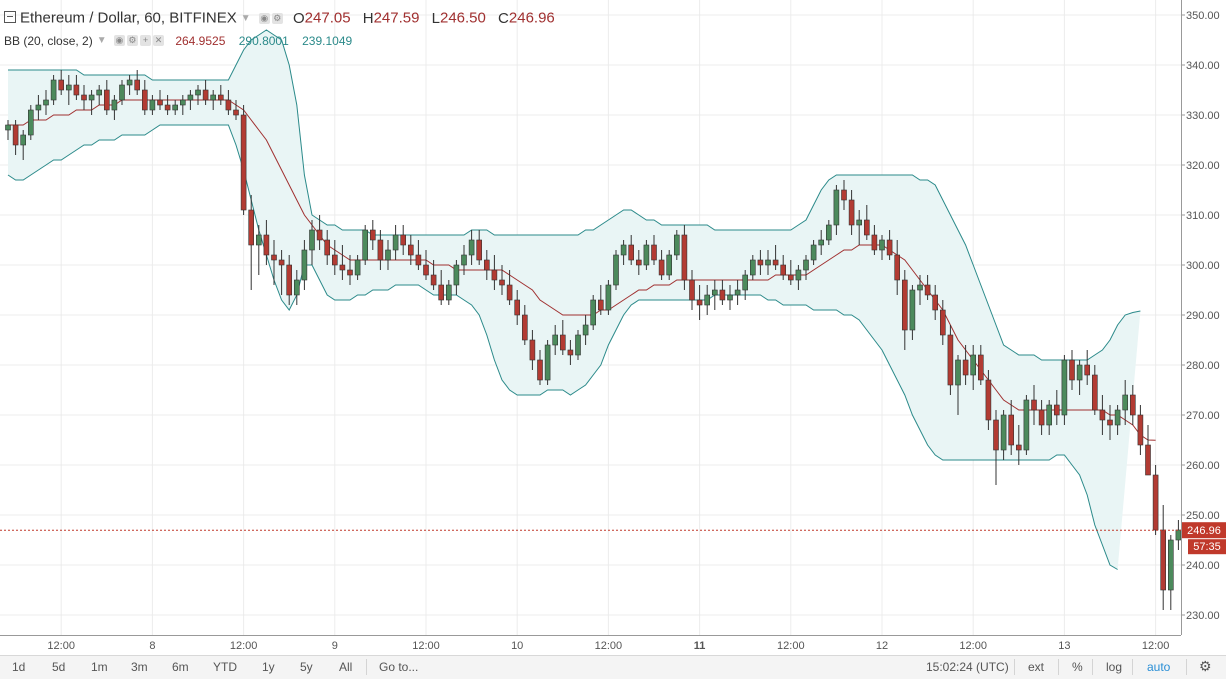  I want to click on collapse-icon, so click(10, 17).